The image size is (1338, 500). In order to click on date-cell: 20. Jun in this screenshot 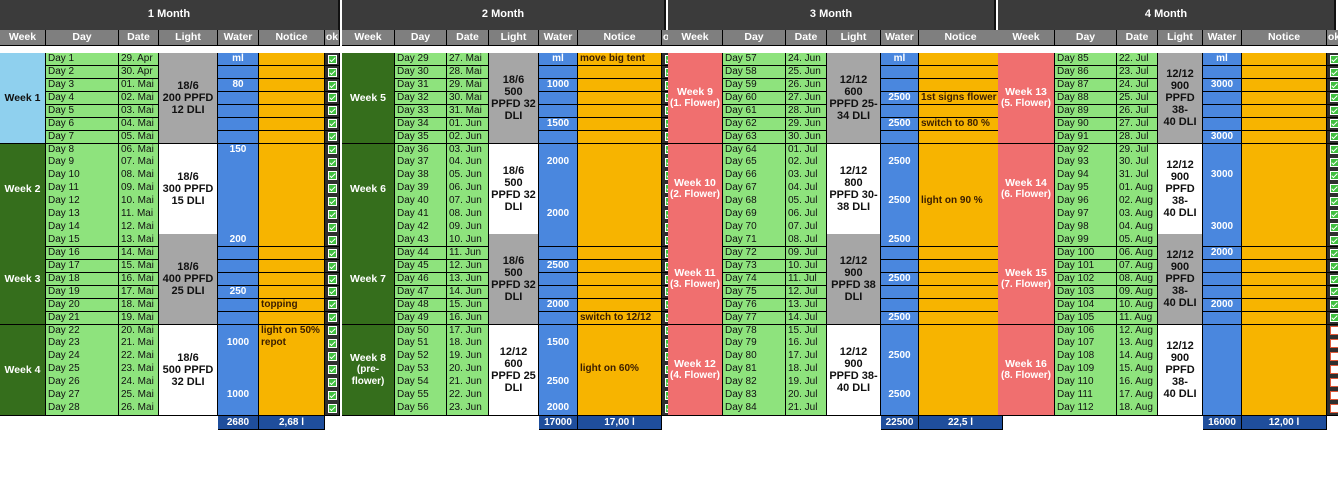, I will do `click(468, 370)`.